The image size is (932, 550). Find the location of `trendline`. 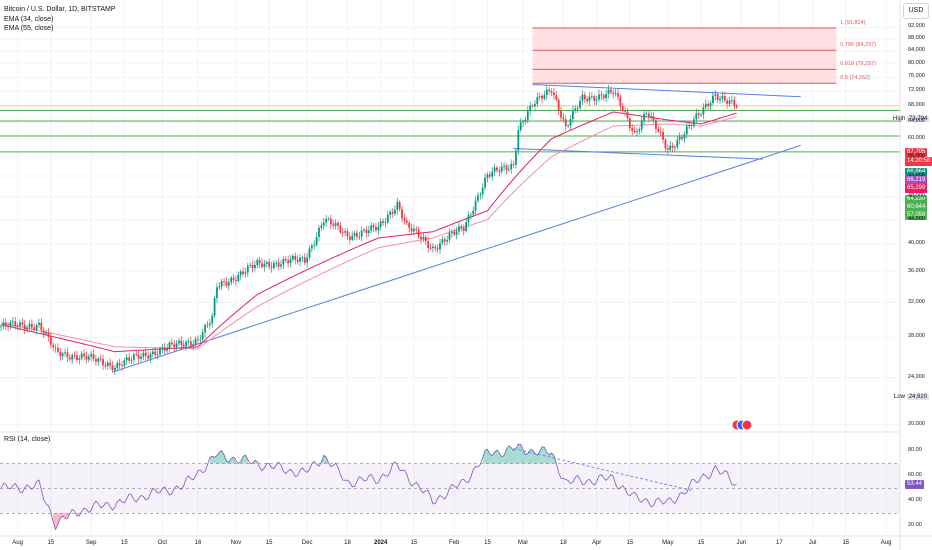

trendline is located at coordinates (638, 154).